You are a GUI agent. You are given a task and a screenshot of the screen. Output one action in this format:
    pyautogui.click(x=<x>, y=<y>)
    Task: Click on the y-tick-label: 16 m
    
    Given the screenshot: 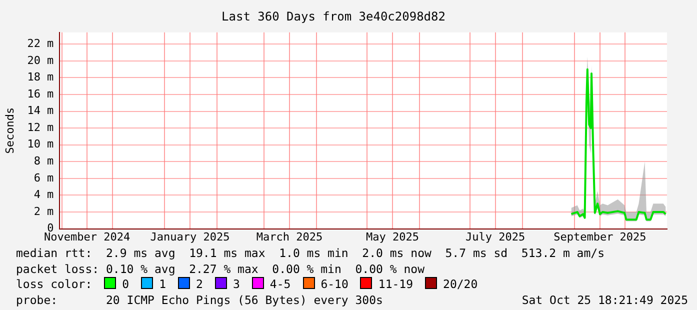 What is the action you would take?
    pyautogui.click(x=40, y=93)
    